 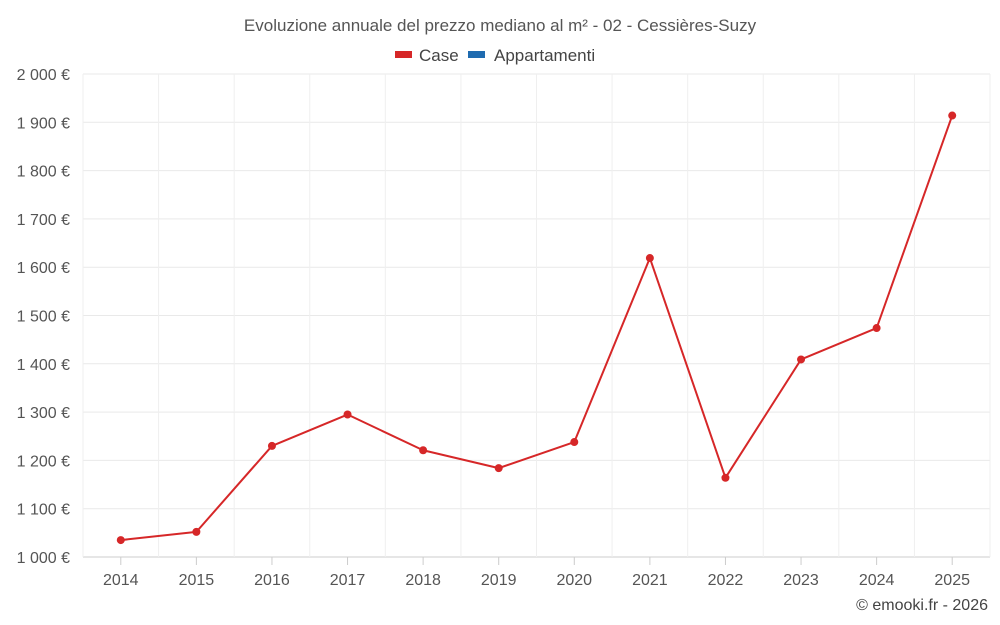 I want to click on y-tick-label: 2 000 €, so click(x=43, y=75).